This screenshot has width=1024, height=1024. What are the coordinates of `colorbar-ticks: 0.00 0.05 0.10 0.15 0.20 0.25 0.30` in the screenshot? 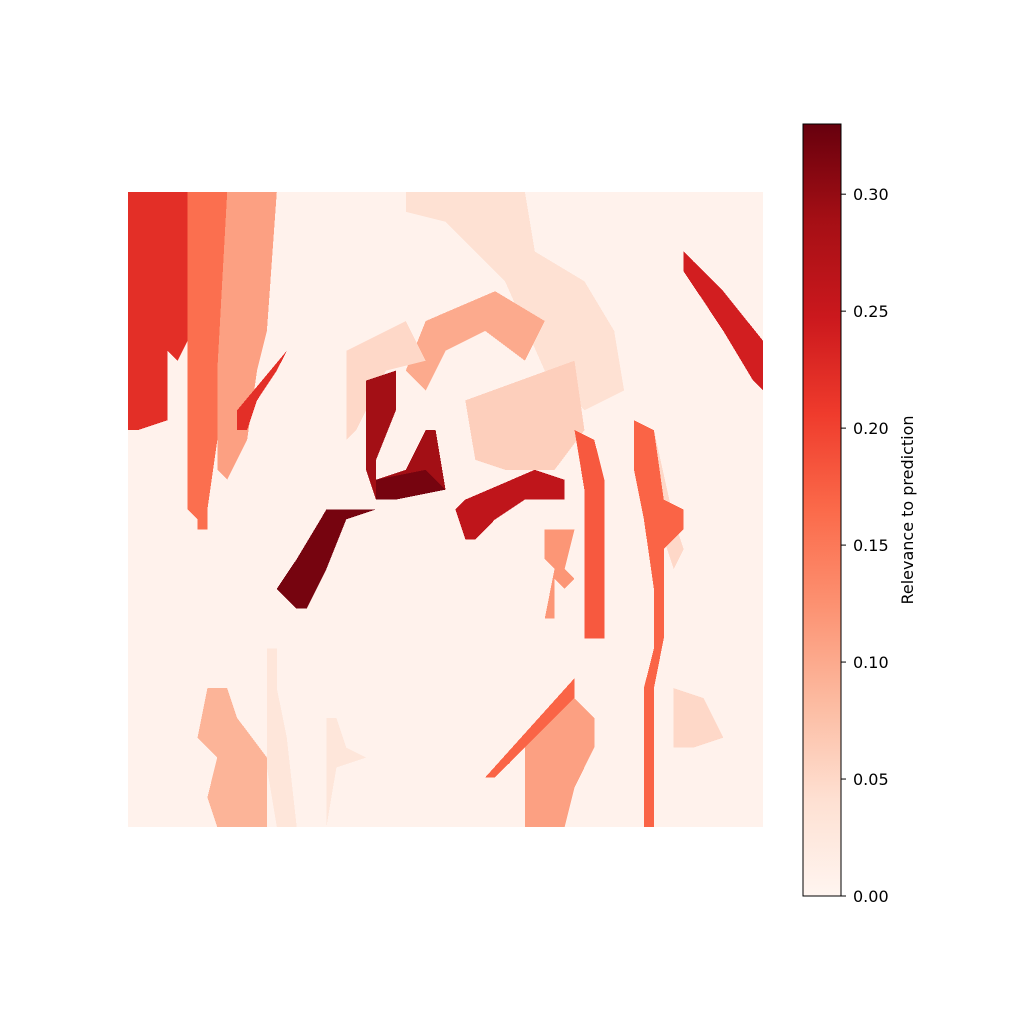 It's located at (865, 545).